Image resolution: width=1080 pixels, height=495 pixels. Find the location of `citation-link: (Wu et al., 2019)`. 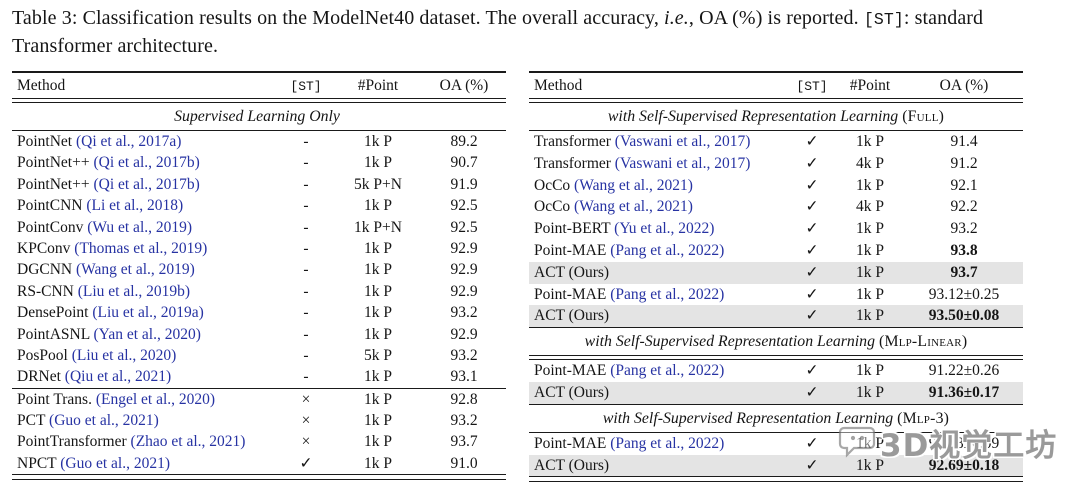

citation-link: (Wu et al., 2019) is located at coordinates (140, 227).